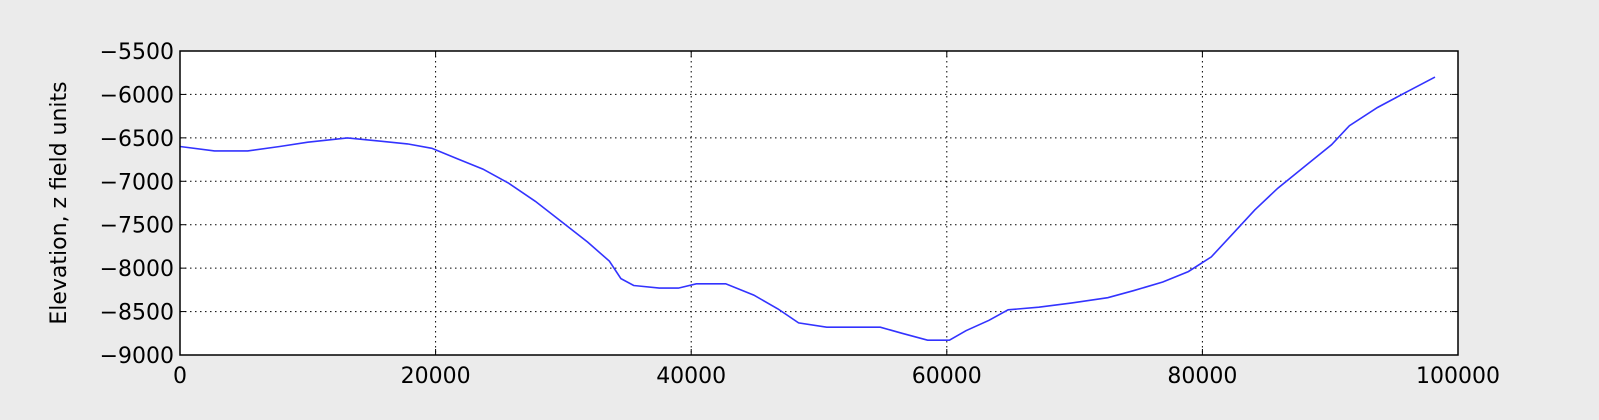 The image size is (1599, 420). Describe the element at coordinates (137, 356) in the screenshot. I see `y-tick-label: −9000` at that location.